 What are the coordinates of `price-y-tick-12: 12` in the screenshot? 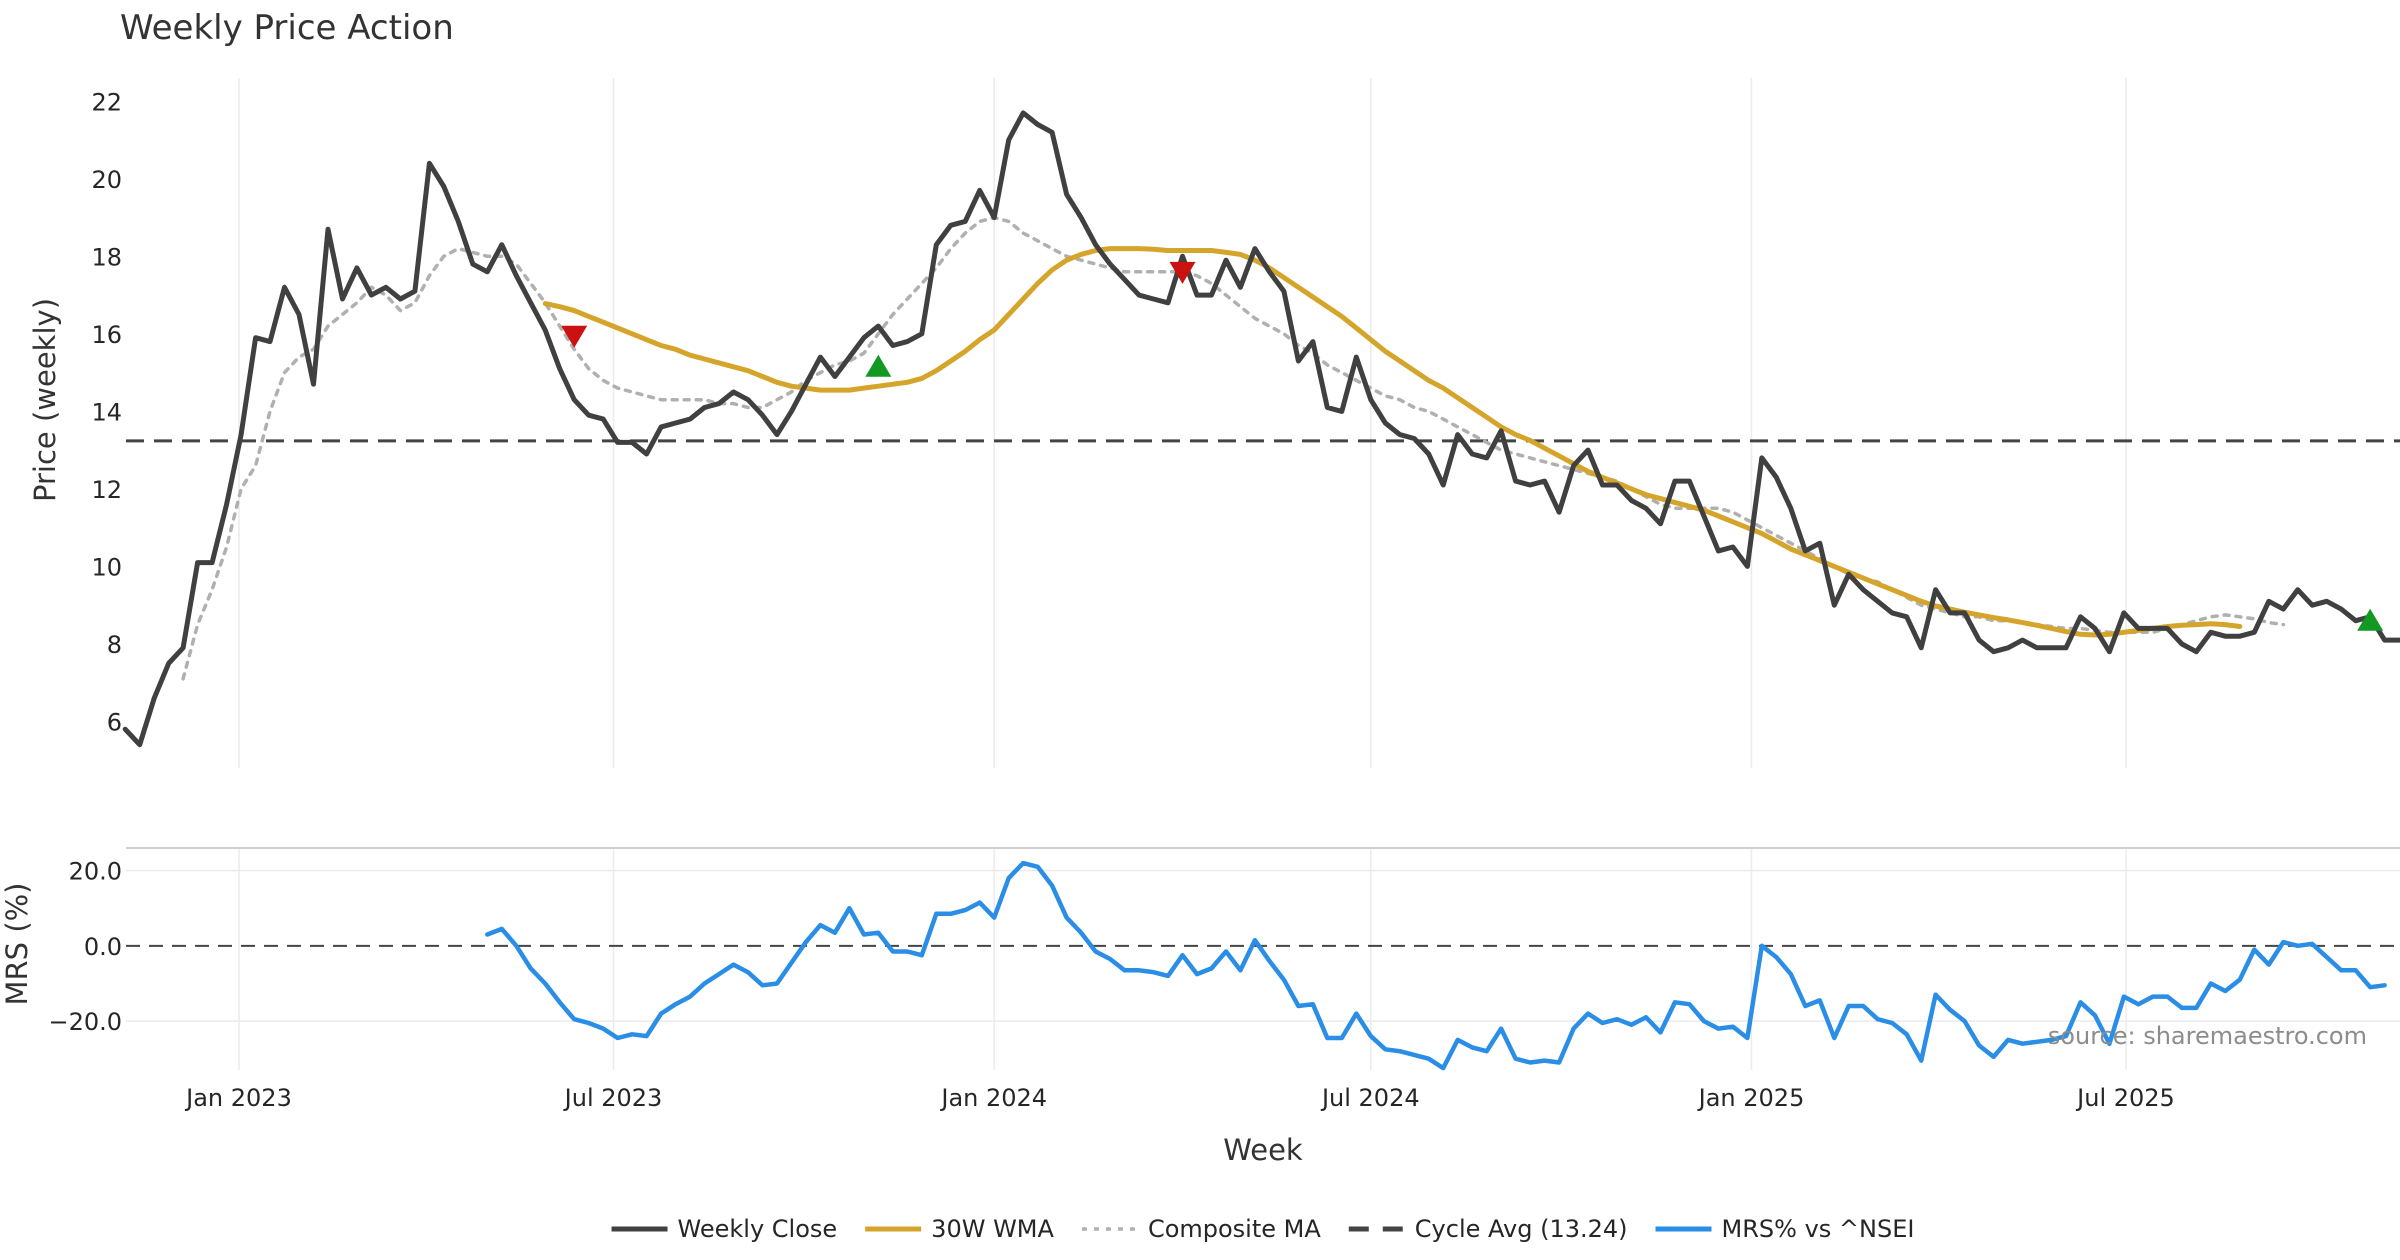 It's located at (106, 490).